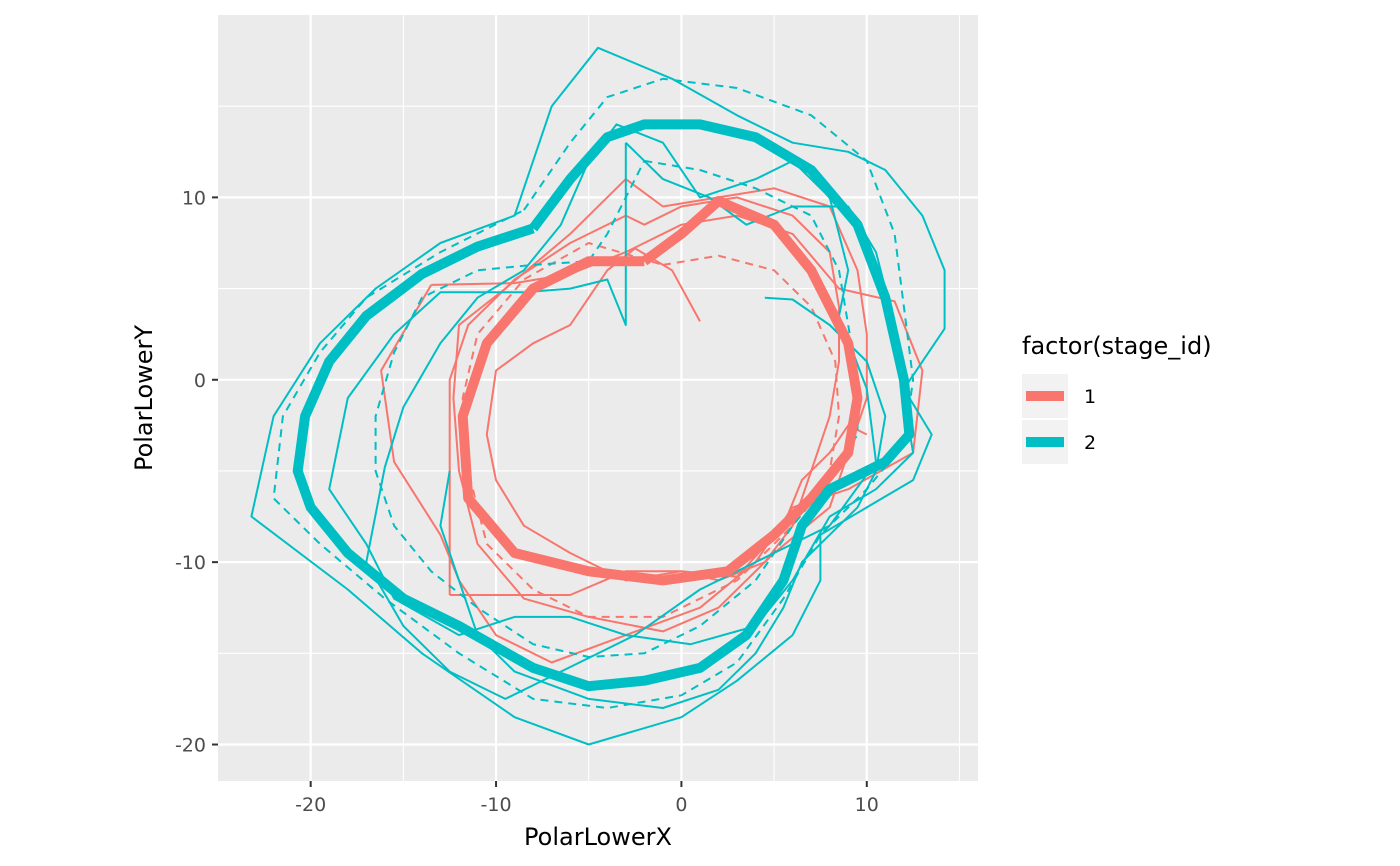 The height and width of the screenshot is (866, 1400). I want to click on x-axis-ticks: -20 -10 0 10, so click(587, 798).